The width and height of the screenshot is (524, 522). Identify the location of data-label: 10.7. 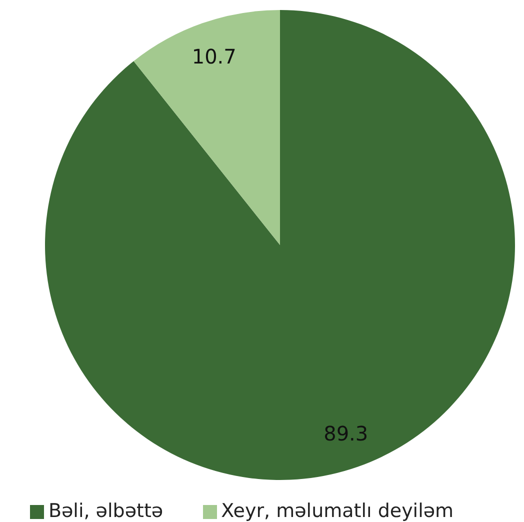
(214, 56).